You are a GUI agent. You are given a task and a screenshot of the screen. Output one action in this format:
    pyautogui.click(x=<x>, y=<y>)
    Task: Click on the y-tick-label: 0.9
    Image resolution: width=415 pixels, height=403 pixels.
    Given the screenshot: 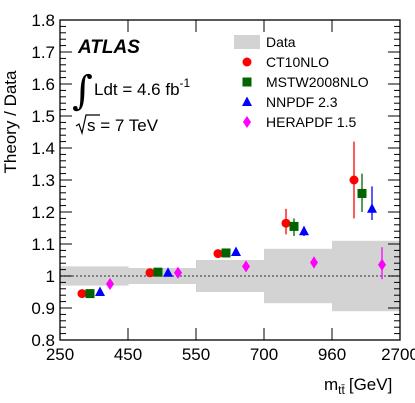 What is the action you would take?
    pyautogui.click(x=43, y=308)
    